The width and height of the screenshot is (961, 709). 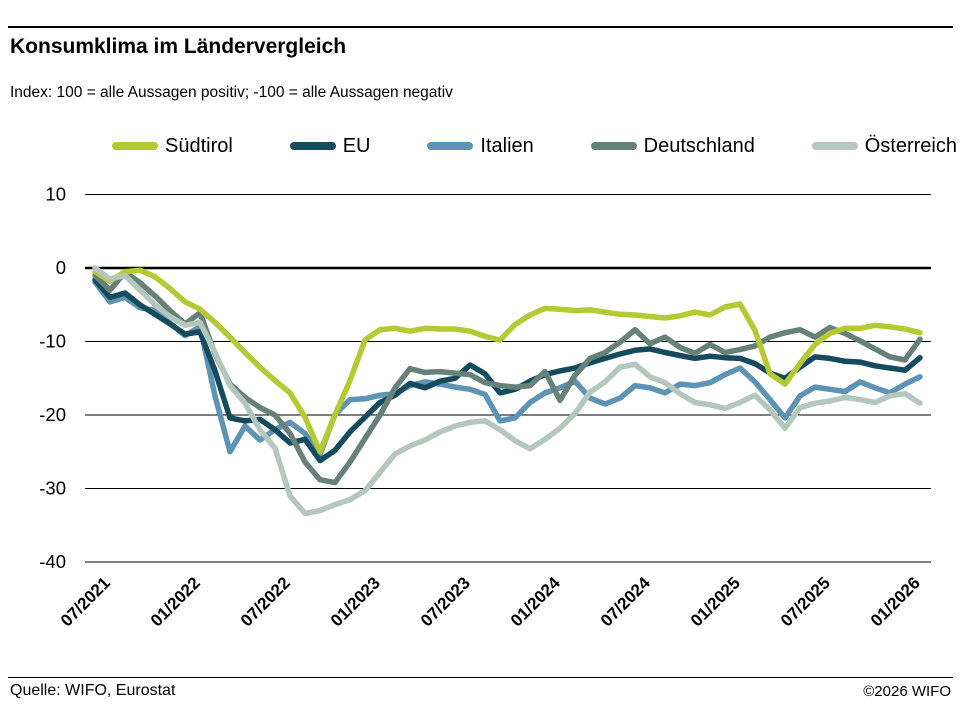 I want to click on top-divider, so click(x=480, y=27).